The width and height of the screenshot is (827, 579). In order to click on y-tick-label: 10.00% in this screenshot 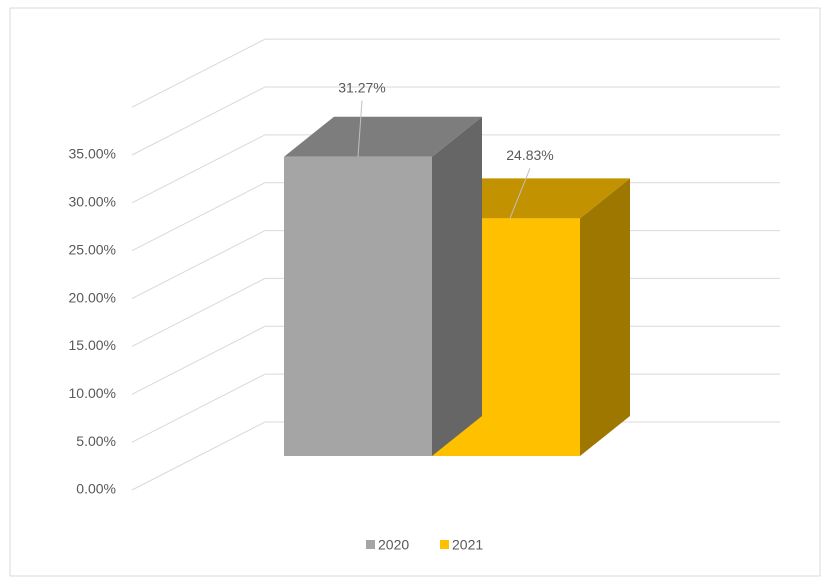, I will do `click(92, 393)`.